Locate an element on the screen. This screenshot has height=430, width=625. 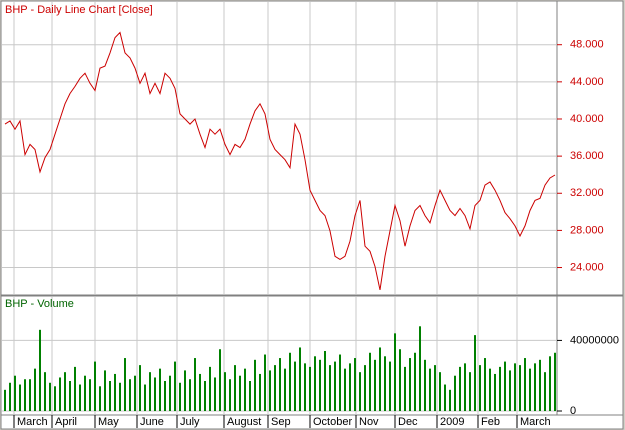
x-tick-label: June is located at coordinates (152, 422).